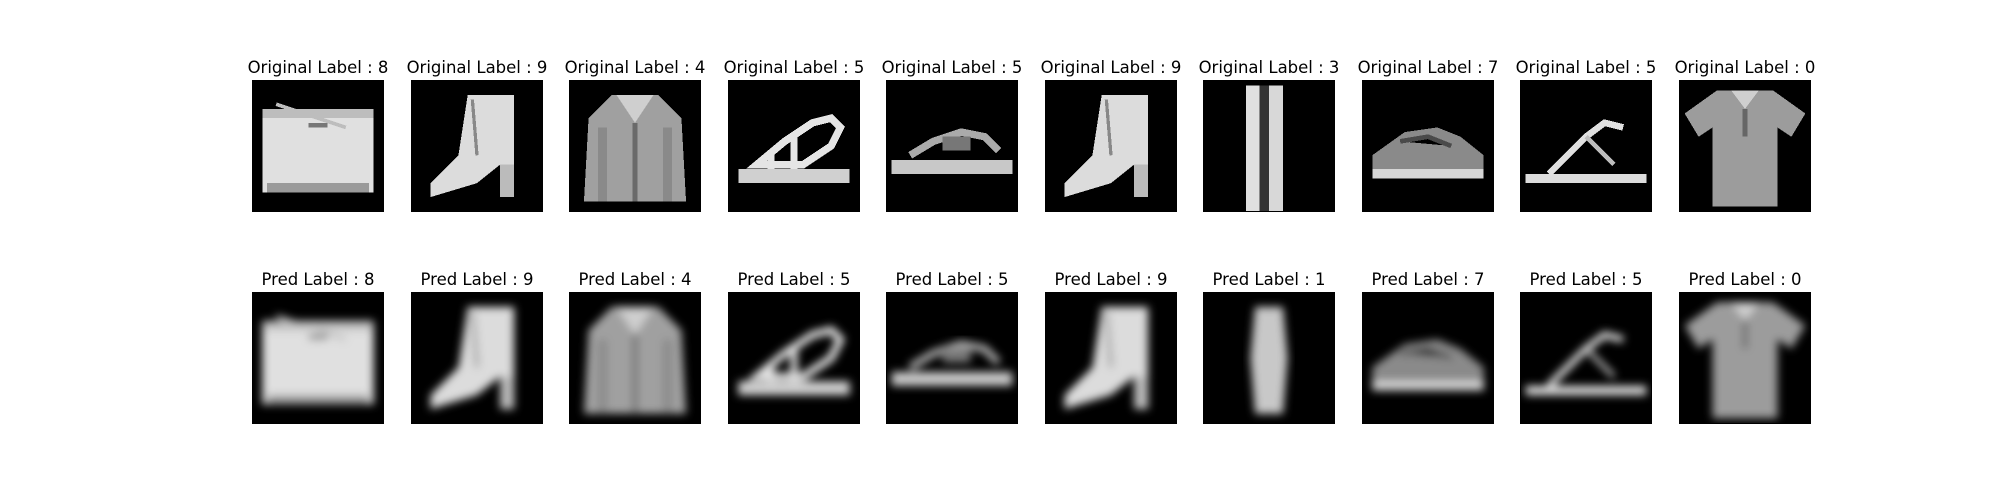  What do you see at coordinates (1269, 358) in the screenshot?
I see `trouser-blurry-icon` at bounding box center [1269, 358].